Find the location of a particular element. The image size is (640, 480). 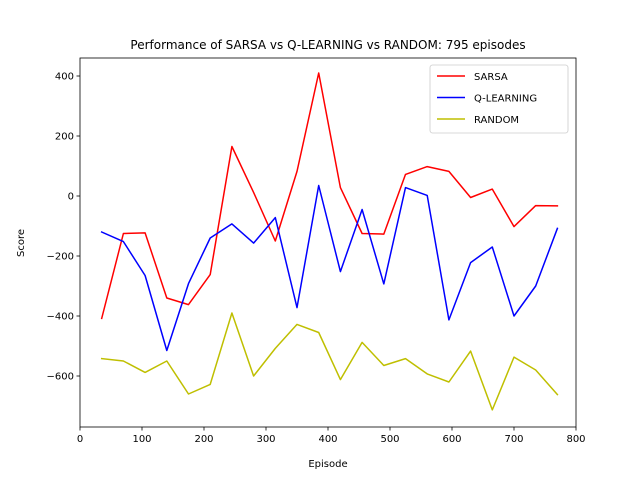

x-tick-label: 700 is located at coordinates (513, 439).